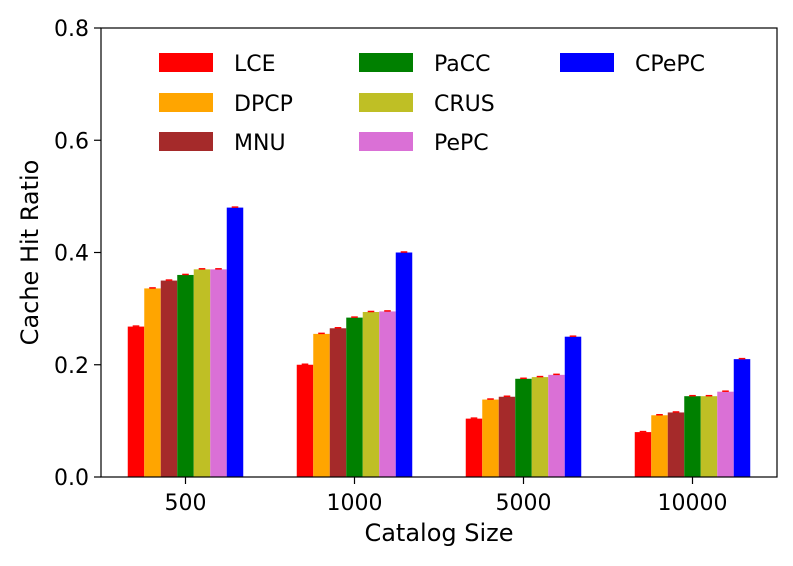 The width and height of the screenshot is (793, 566). What do you see at coordinates (438, 533) in the screenshot?
I see `x-axis-title: Catalog Size` at bounding box center [438, 533].